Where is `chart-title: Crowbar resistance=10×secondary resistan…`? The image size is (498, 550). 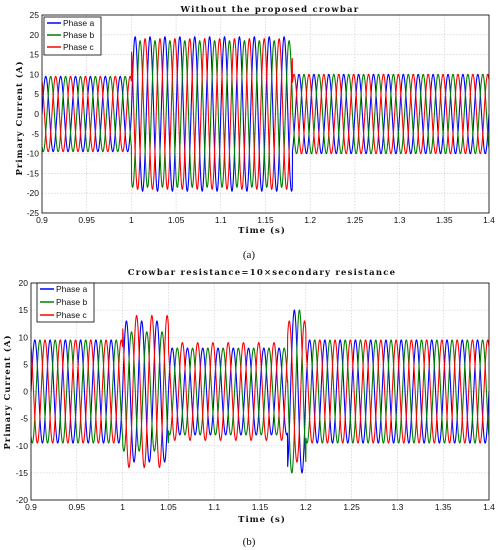
chart-title: Crowbar resistance=10×secondary resistan… is located at coordinates (262, 273).